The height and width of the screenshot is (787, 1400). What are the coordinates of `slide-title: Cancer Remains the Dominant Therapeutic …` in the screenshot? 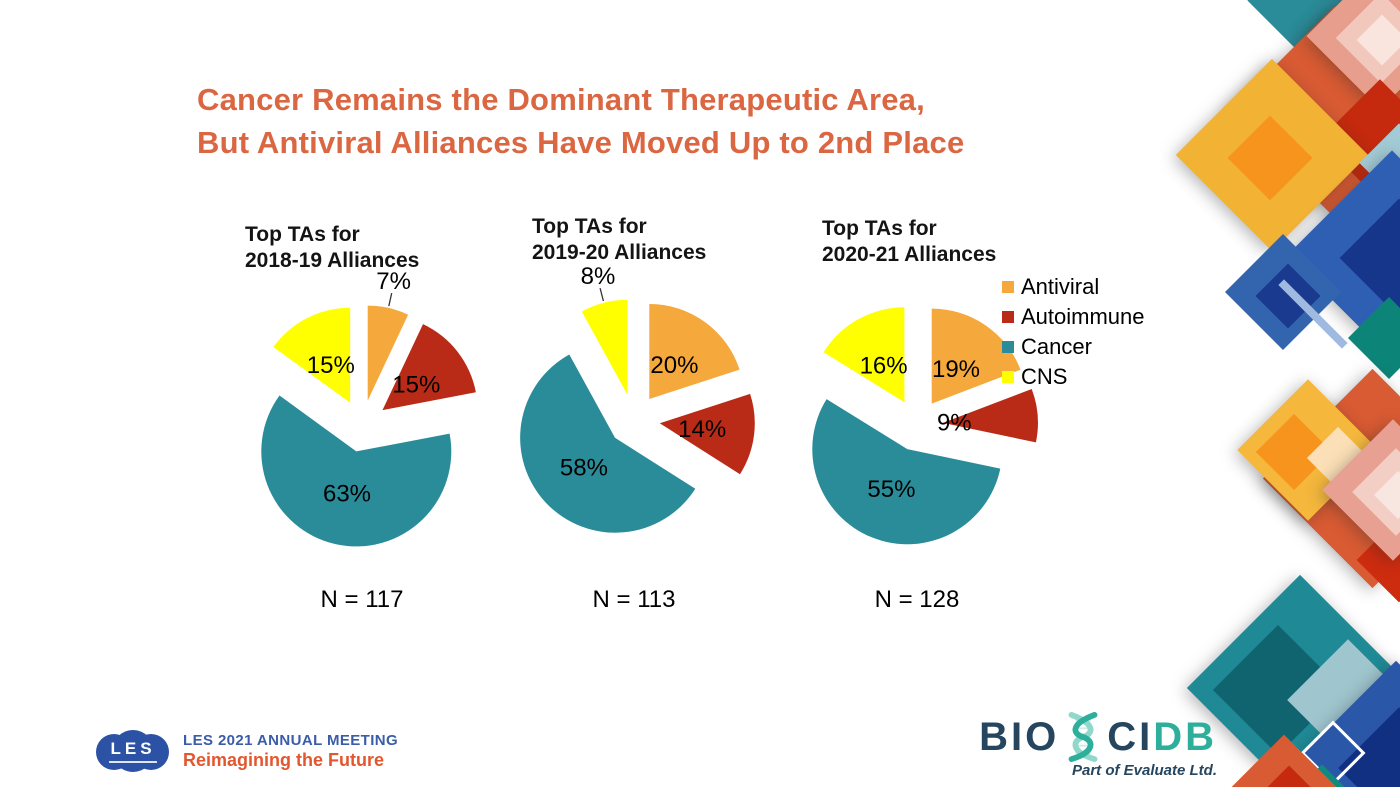 It's located at (580, 121).